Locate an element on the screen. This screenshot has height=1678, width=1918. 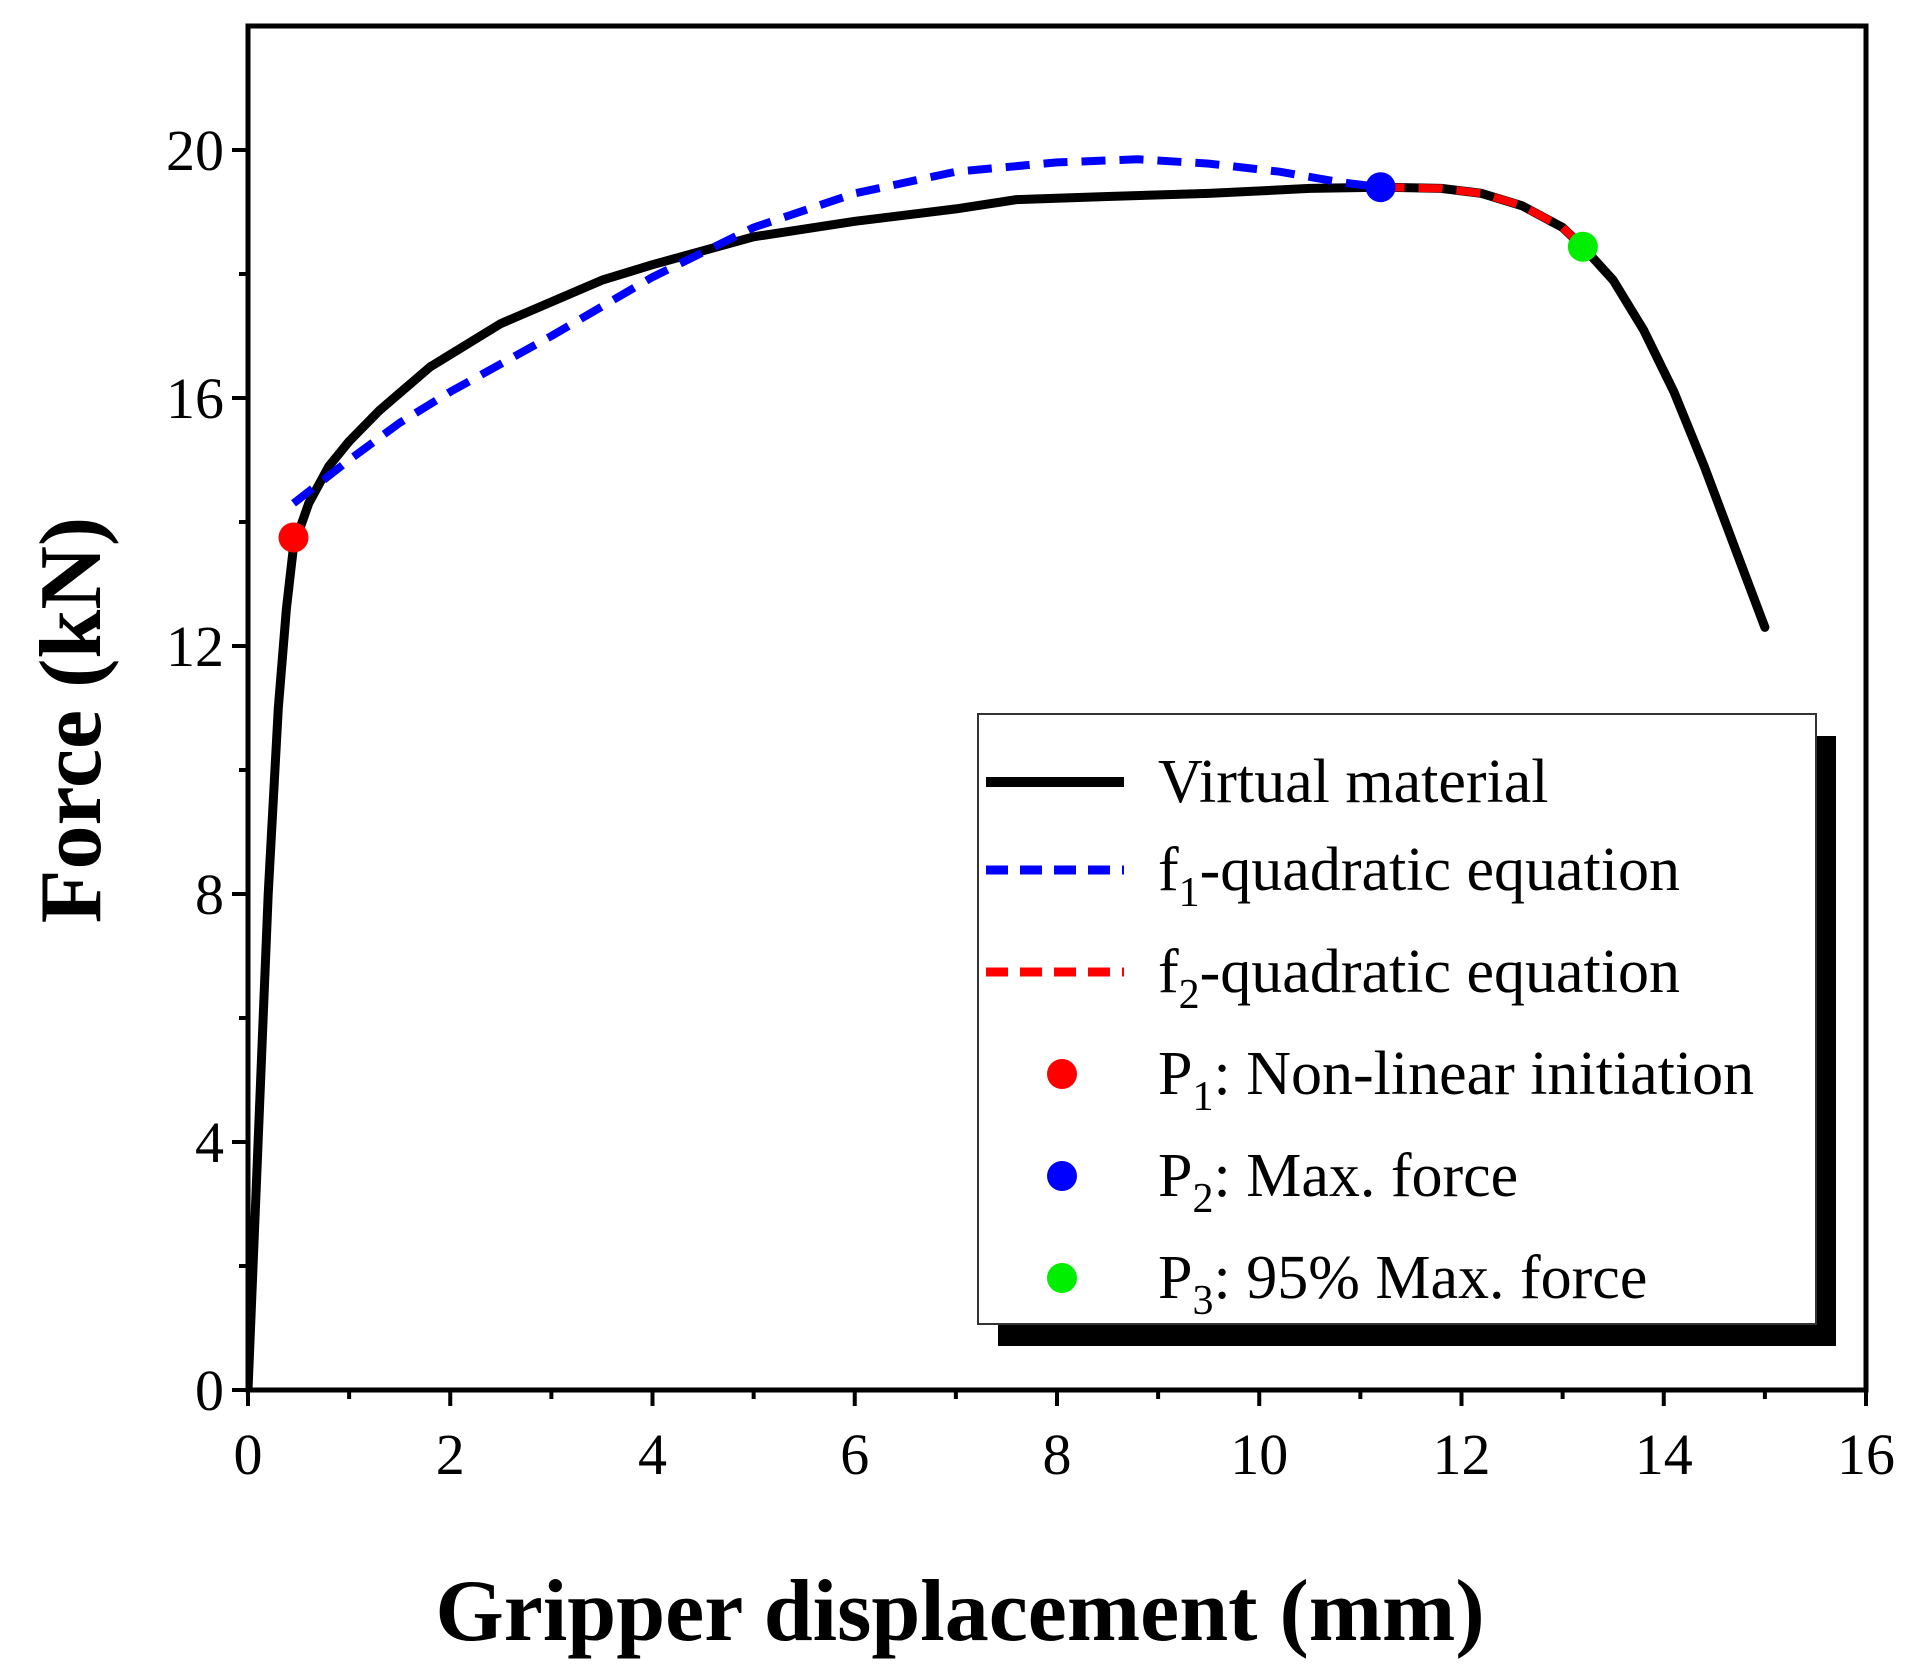
legend-entry-3: f2-quadratic equation is located at coordinates (1333, 978).